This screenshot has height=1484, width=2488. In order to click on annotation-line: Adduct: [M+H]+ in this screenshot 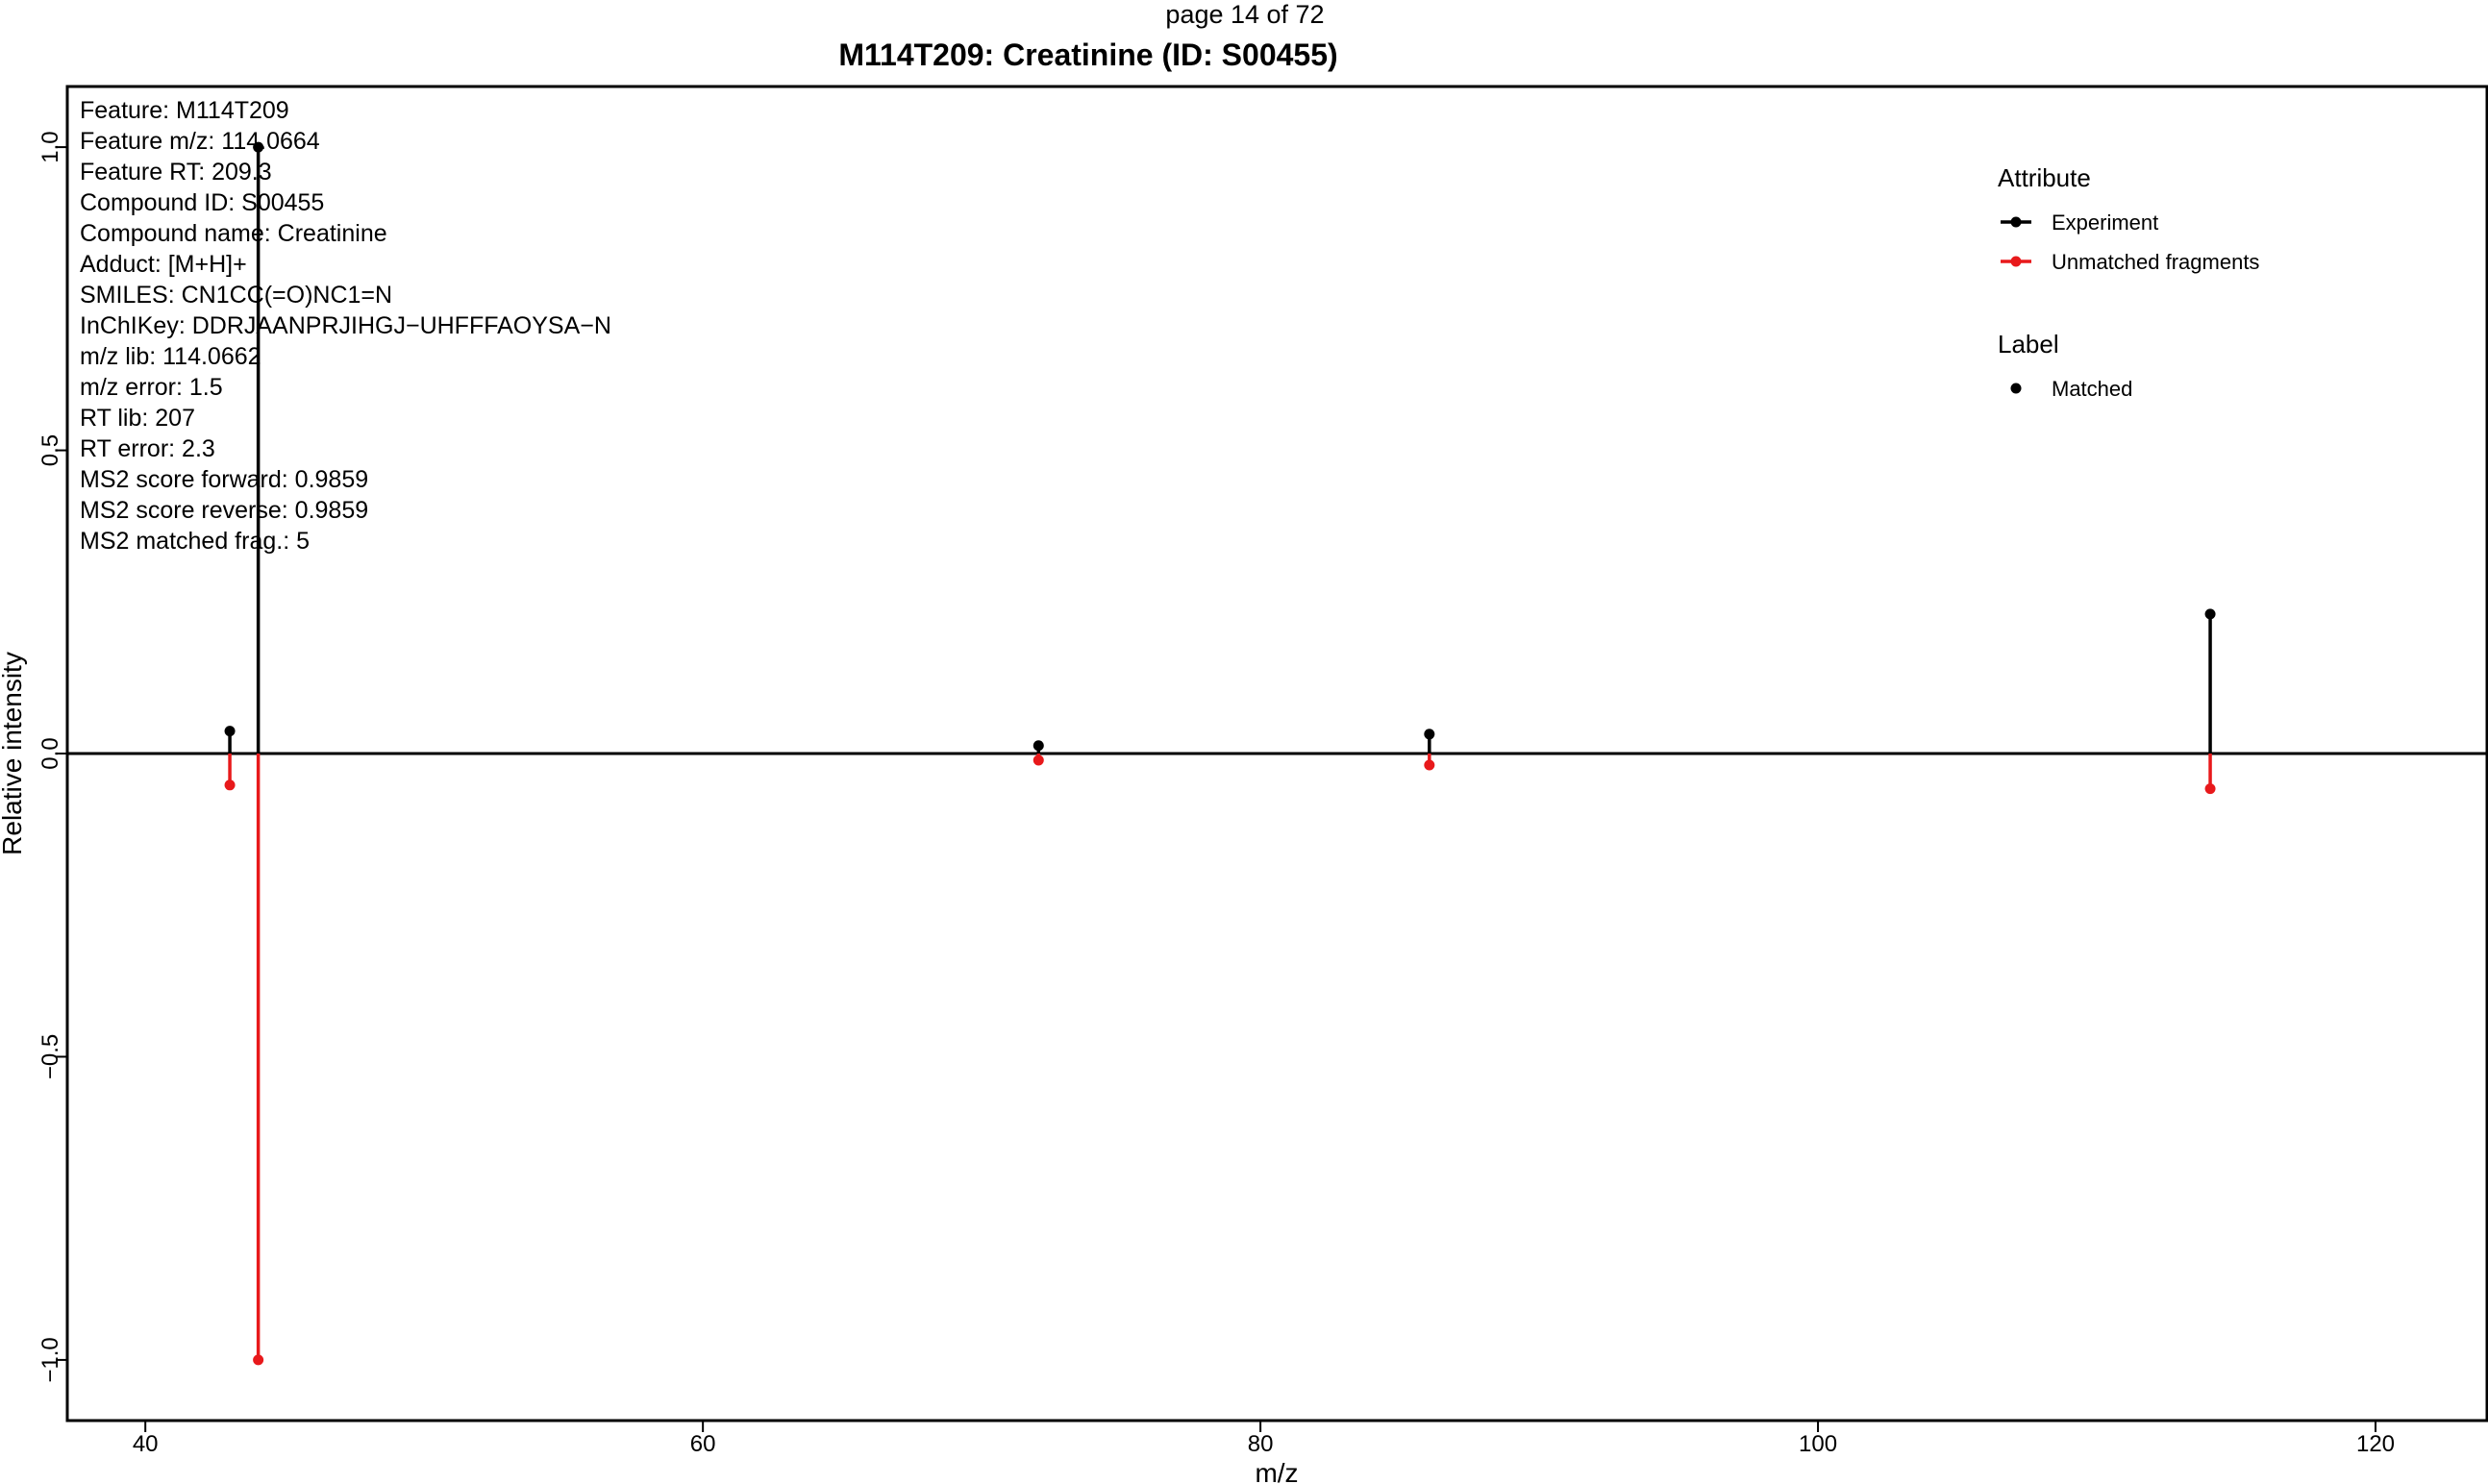, I will do `click(163, 264)`.